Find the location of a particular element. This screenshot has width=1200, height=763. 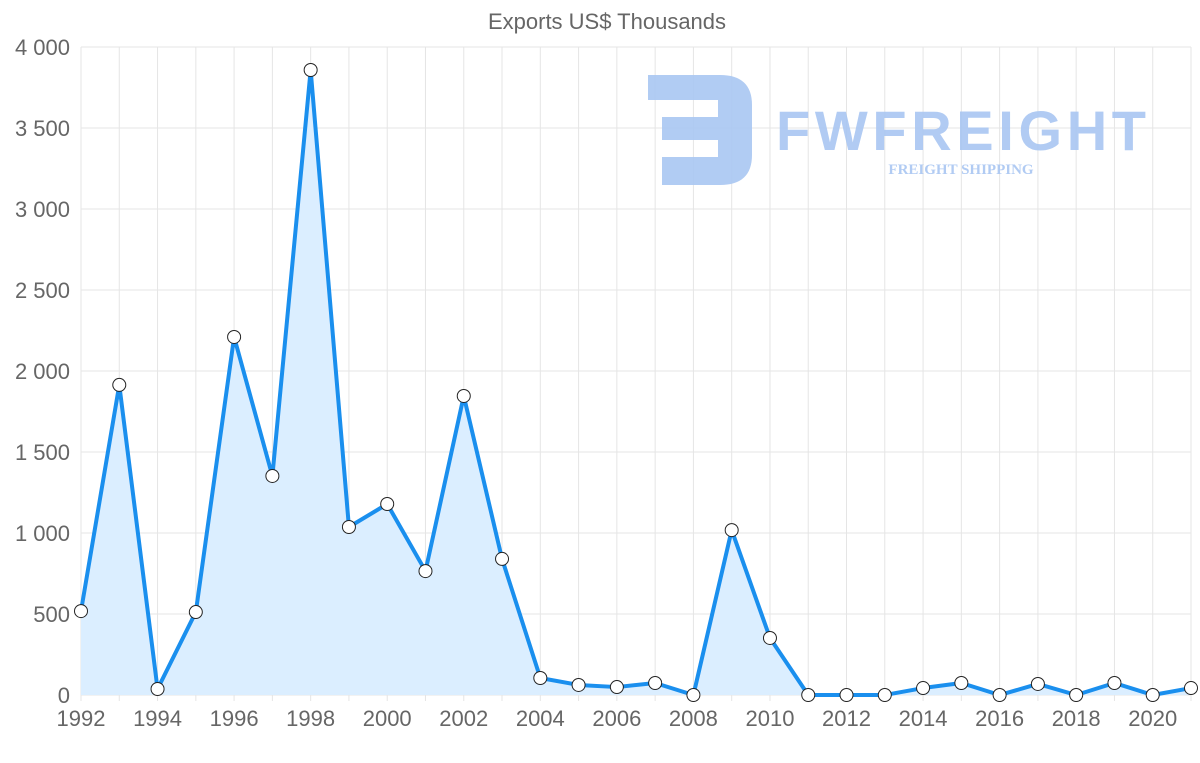

fwfreight-watermark: FWFREIGHT FREIGHT SHIPPING is located at coordinates (897, 130).